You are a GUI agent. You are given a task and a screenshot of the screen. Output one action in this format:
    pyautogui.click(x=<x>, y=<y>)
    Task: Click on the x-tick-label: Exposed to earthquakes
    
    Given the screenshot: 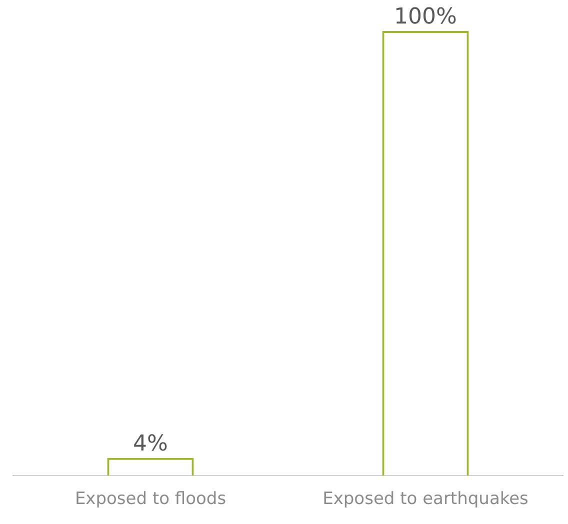 What is the action you would take?
    pyautogui.click(x=425, y=499)
    